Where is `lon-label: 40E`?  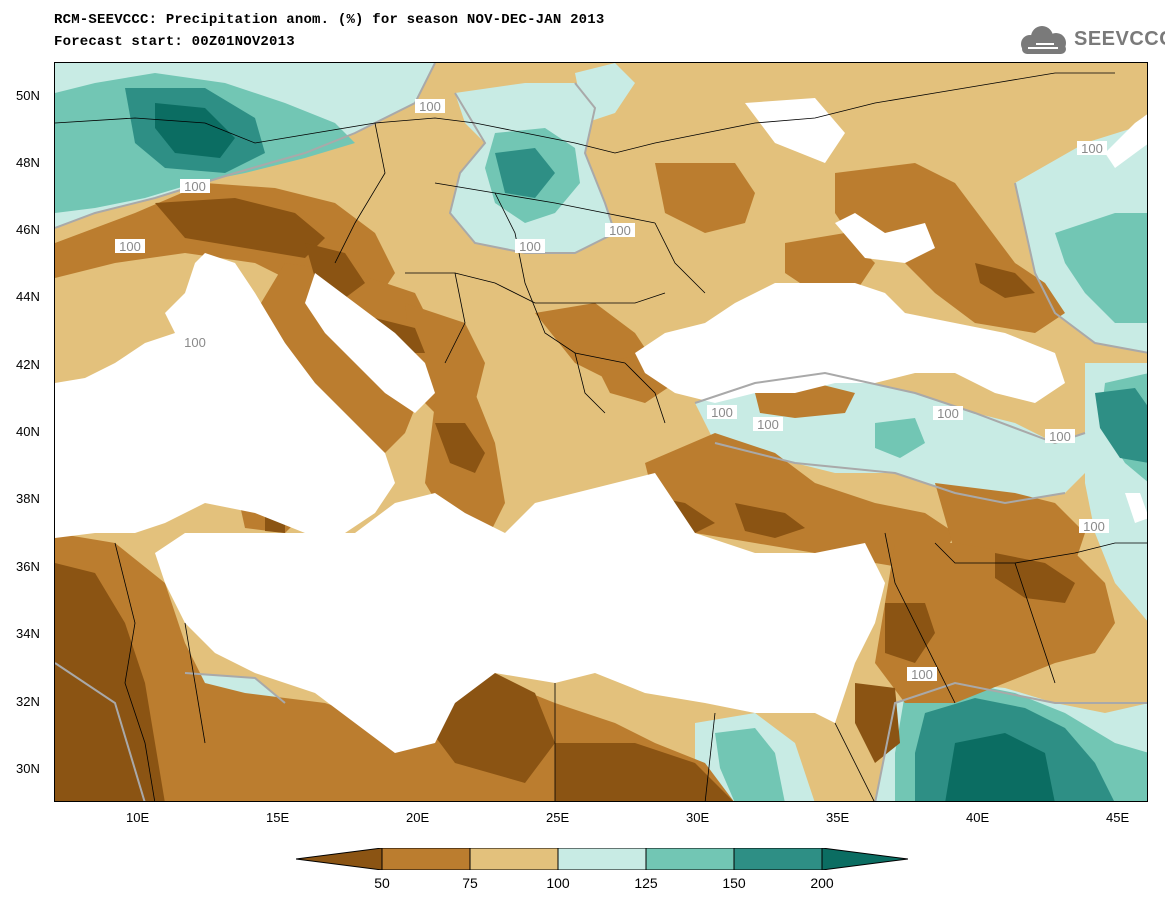
lon-label: 40E is located at coordinates (978, 817).